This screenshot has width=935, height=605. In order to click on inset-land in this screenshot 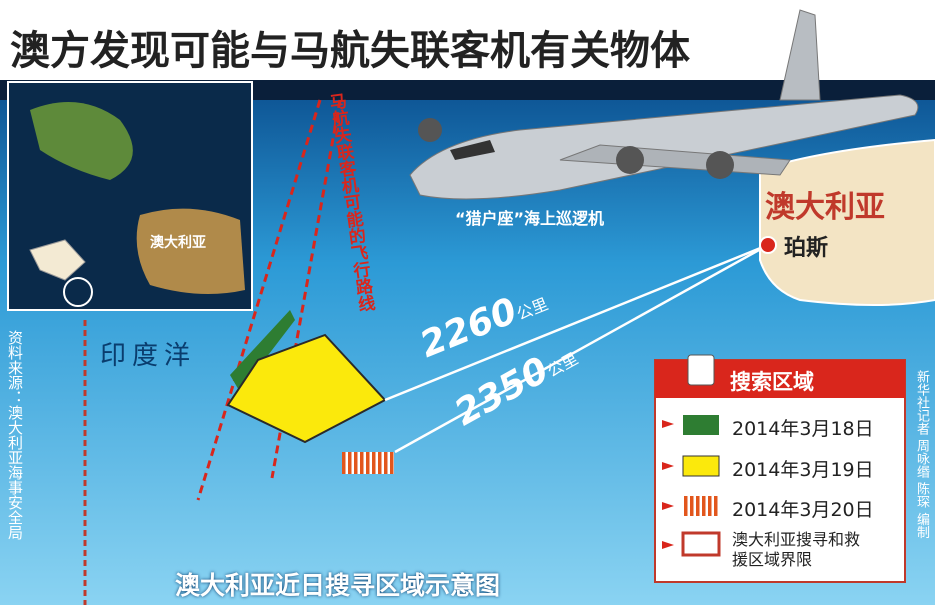, I will do `click(81, 141)`.